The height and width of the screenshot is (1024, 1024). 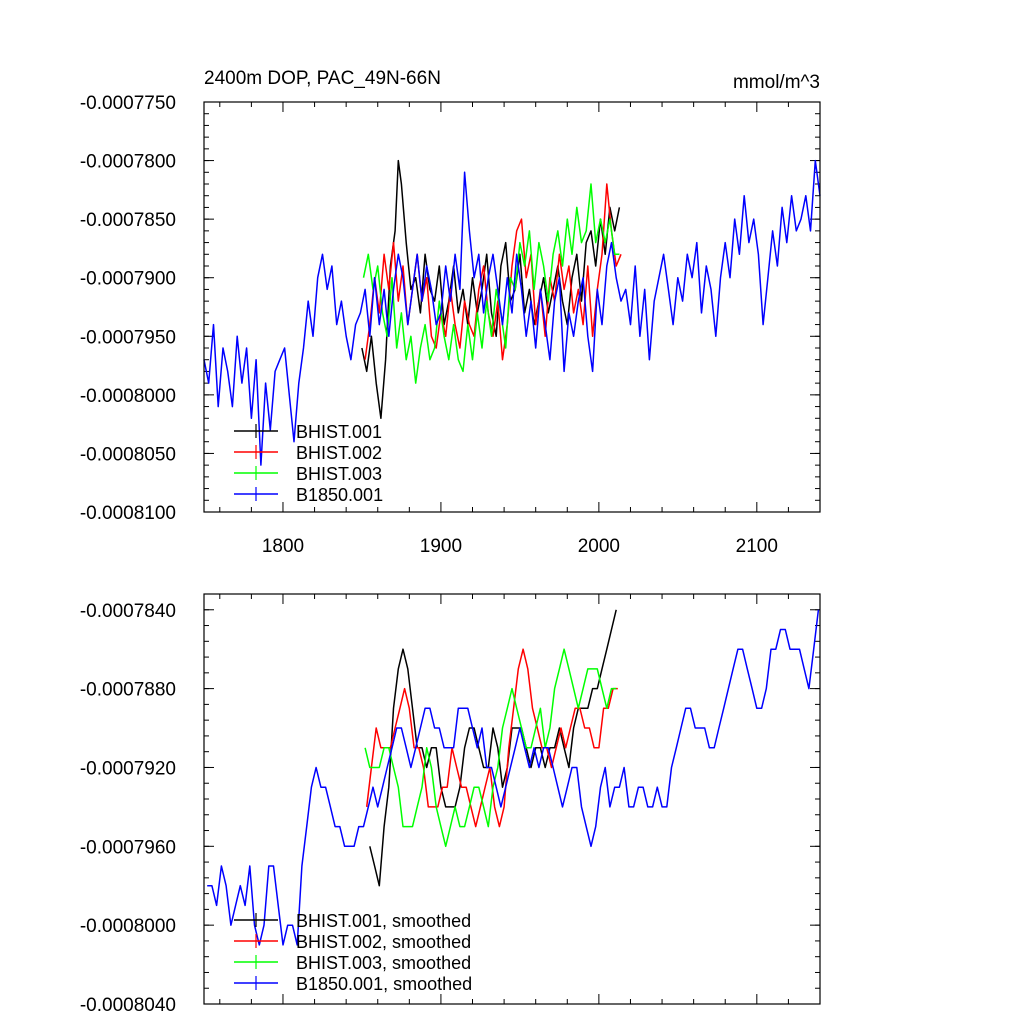 I want to click on chart-title: 2400m DOP, PAC_49N-66N, so click(x=322, y=78).